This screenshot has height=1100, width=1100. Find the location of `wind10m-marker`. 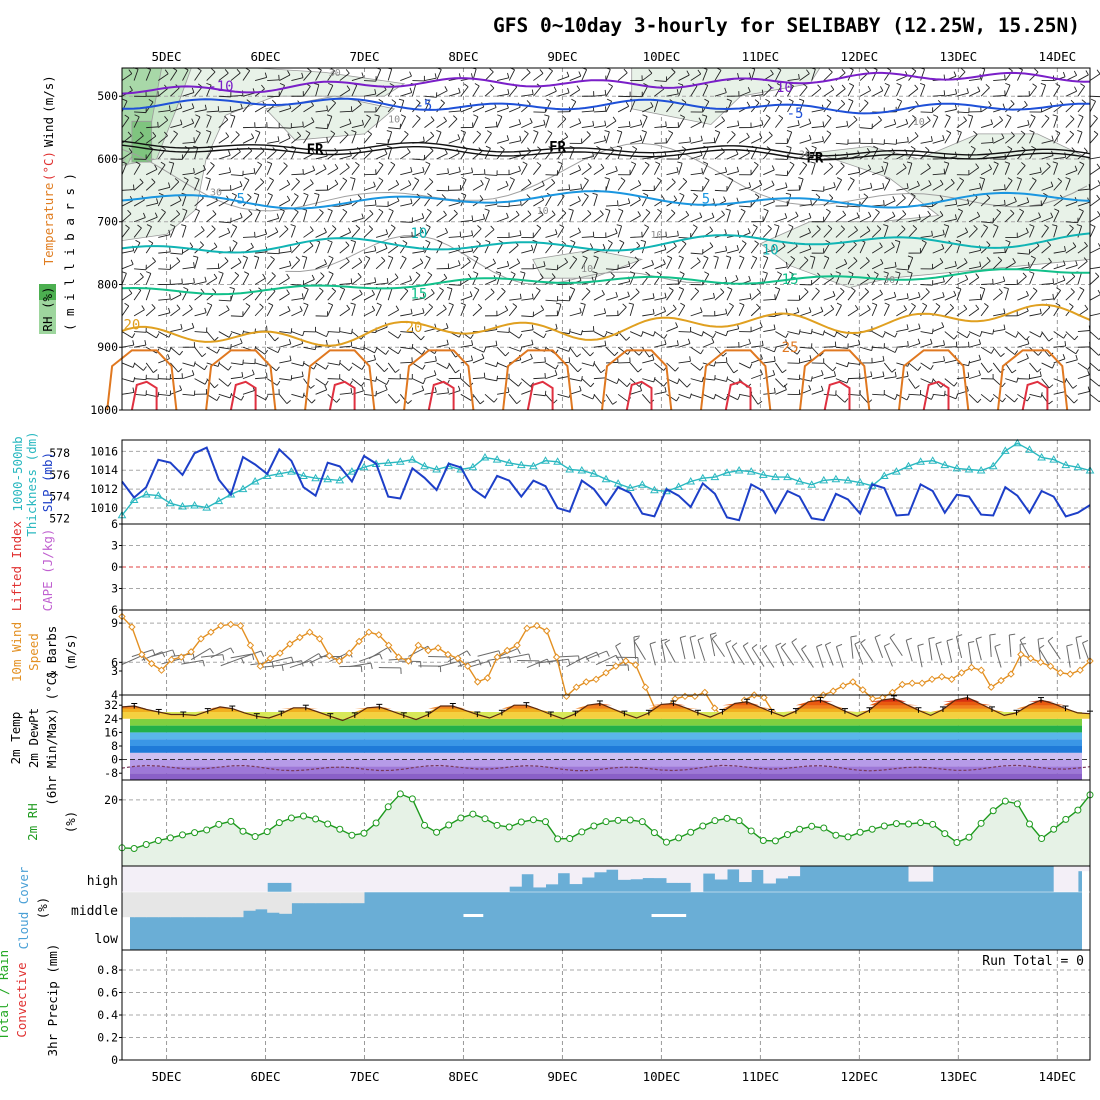

wind10m-marker is located at coordinates (349, 653).